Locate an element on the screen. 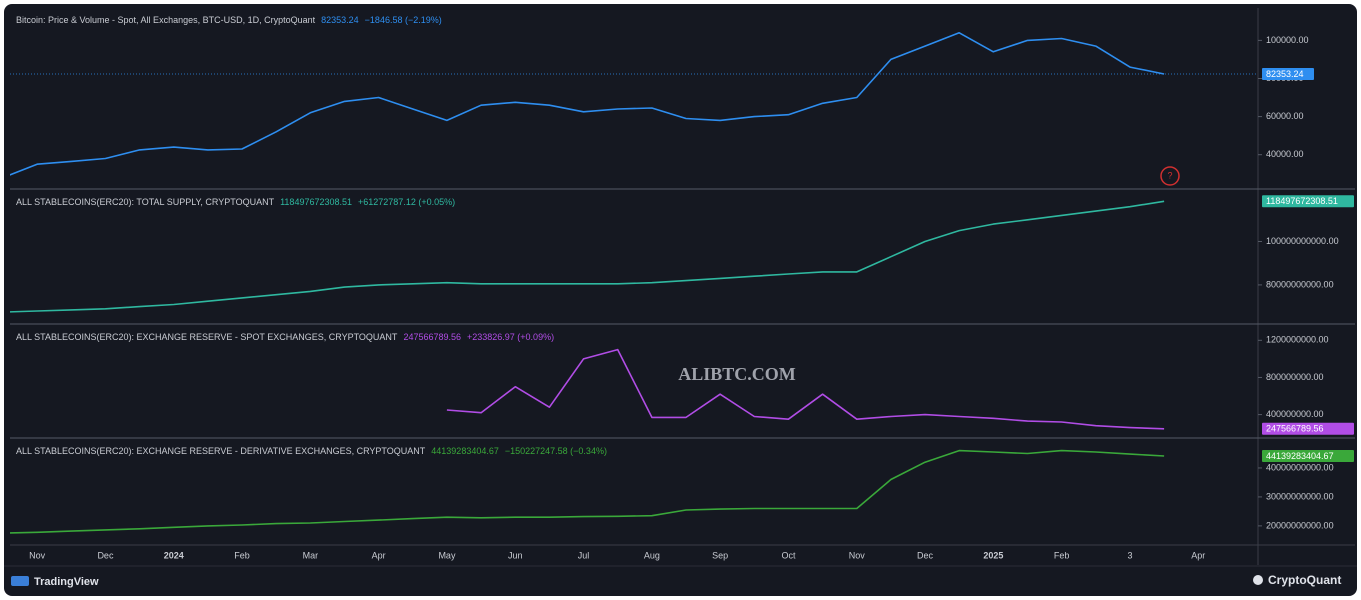  x-tick-label: Jul is located at coordinates (584, 555).